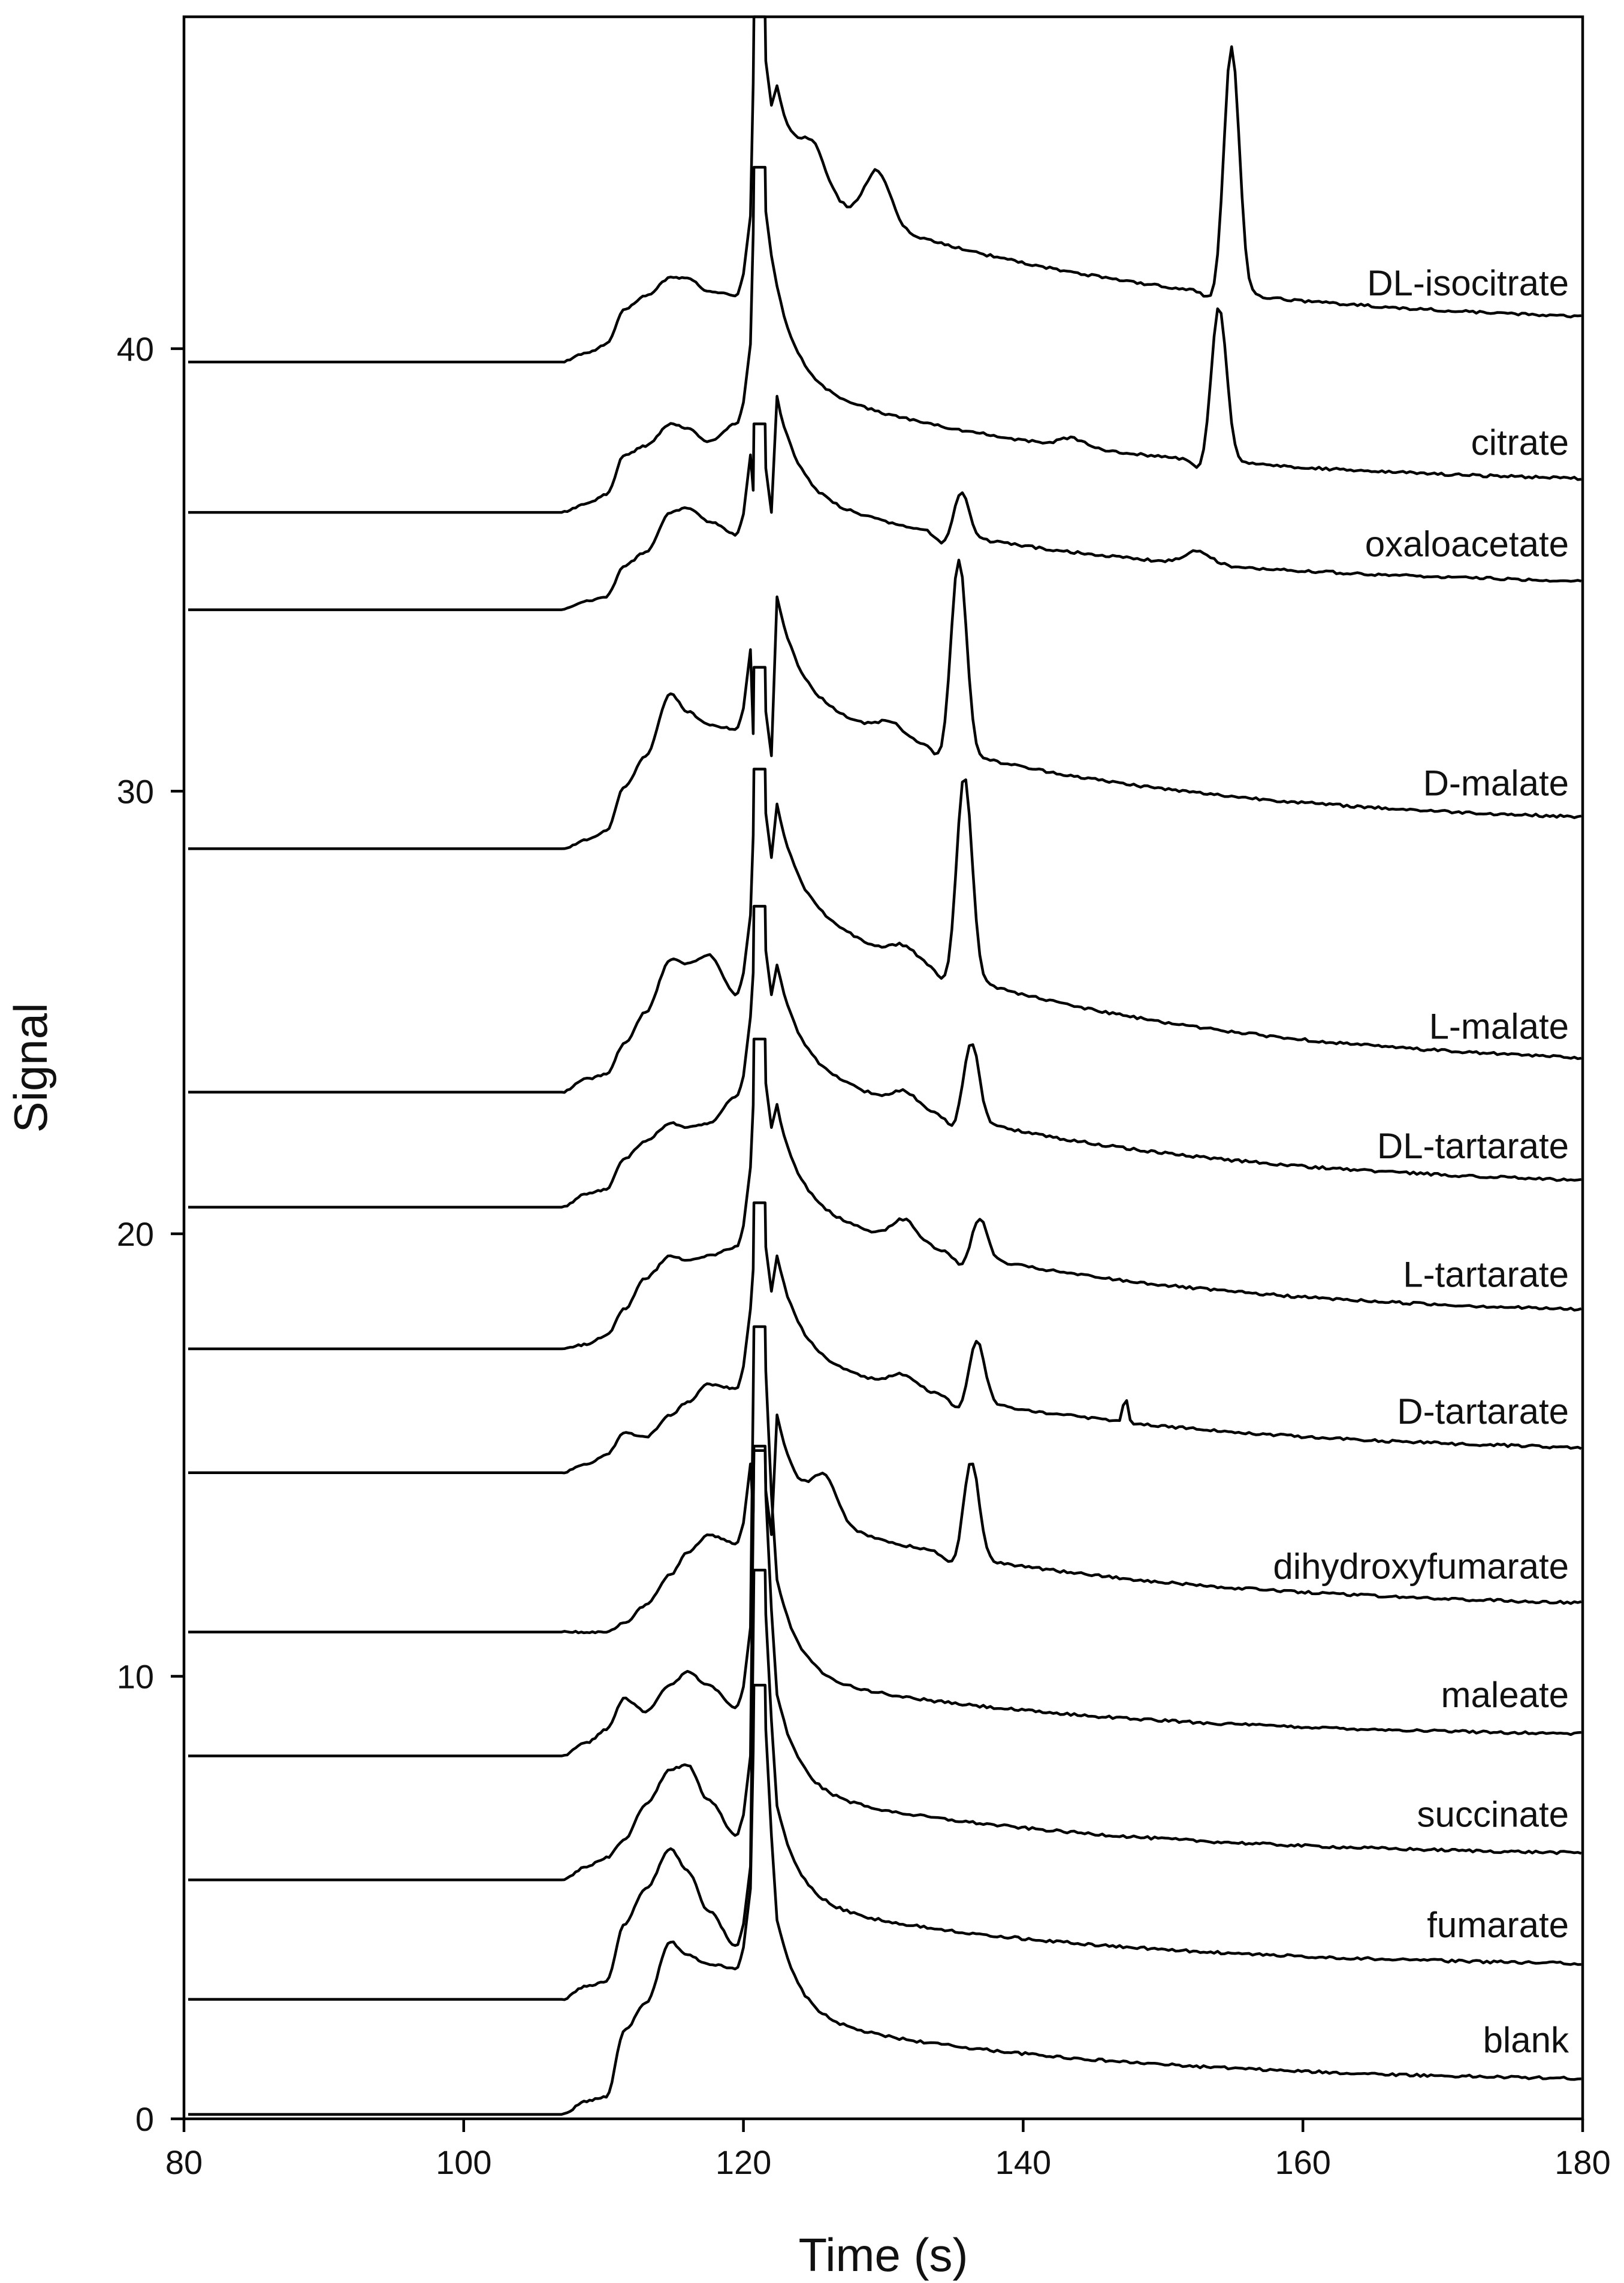 The image size is (1624, 2283). What do you see at coordinates (1498, 1925) in the screenshot?
I see `series-label: fumarate` at bounding box center [1498, 1925].